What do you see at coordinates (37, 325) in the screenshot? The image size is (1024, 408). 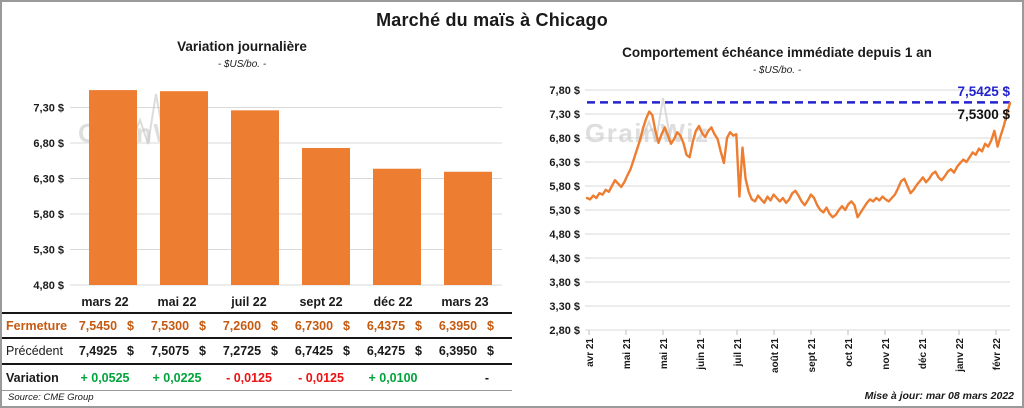 I see `row-label: Fermeture` at bounding box center [37, 325].